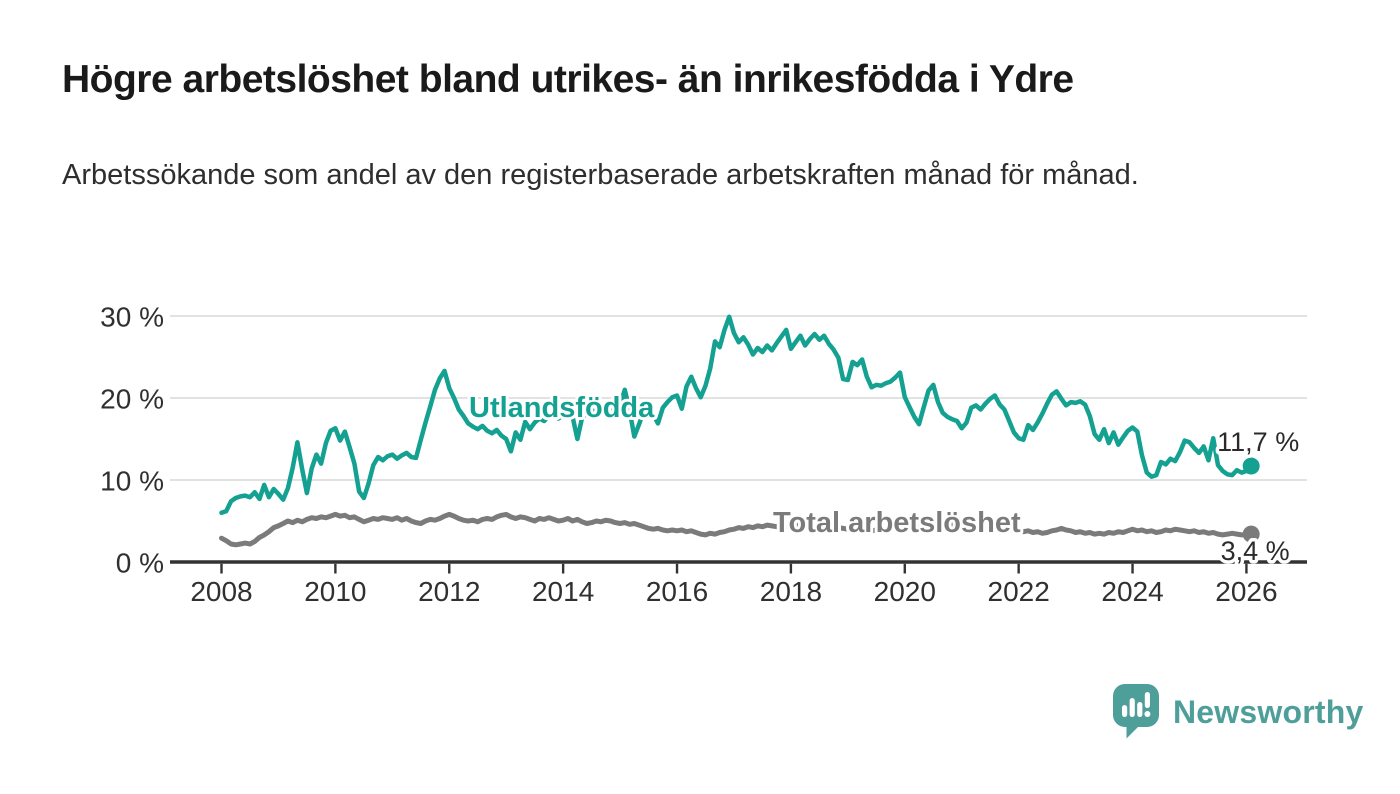 The width and height of the screenshot is (1400, 794). Describe the element at coordinates (1147, 700) in the screenshot. I see `exclamation-icon-bar` at that location.